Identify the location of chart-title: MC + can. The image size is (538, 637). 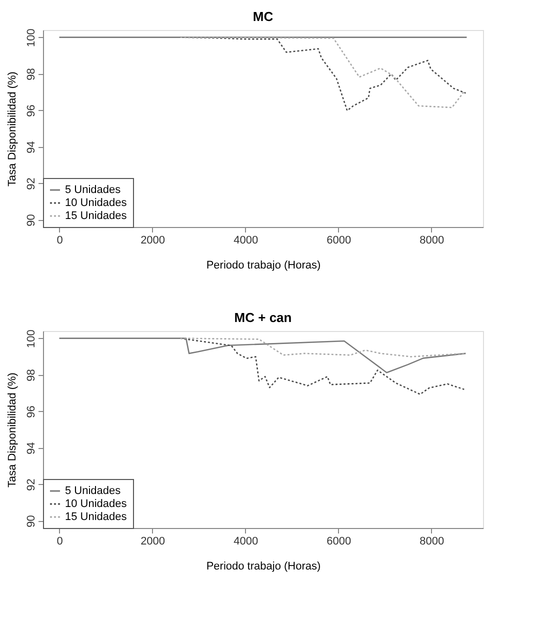
(263, 318).